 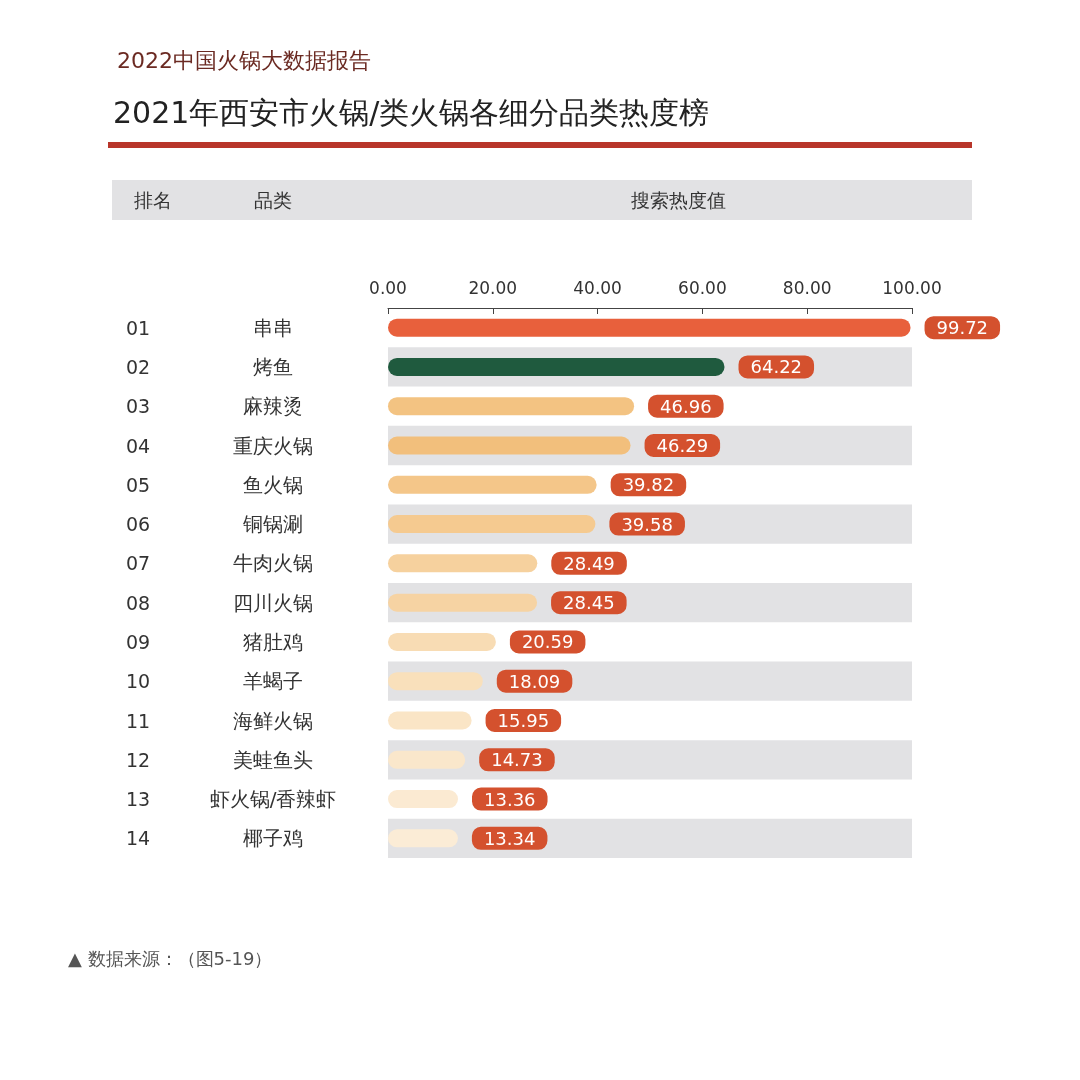 What do you see at coordinates (647, 524) in the screenshot?
I see `data-label: 39.58` at bounding box center [647, 524].